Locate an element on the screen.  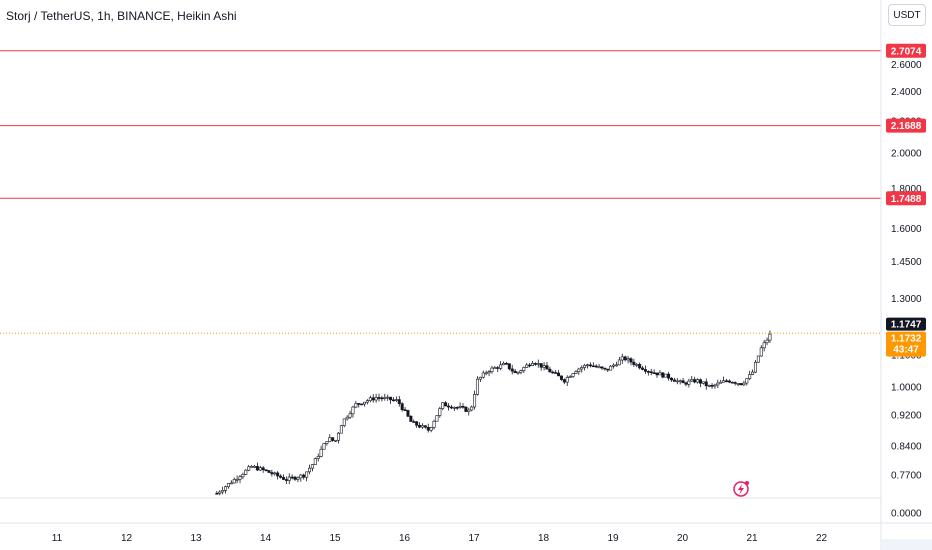
y-tick-label: 2.6000 is located at coordinates (906, 65).